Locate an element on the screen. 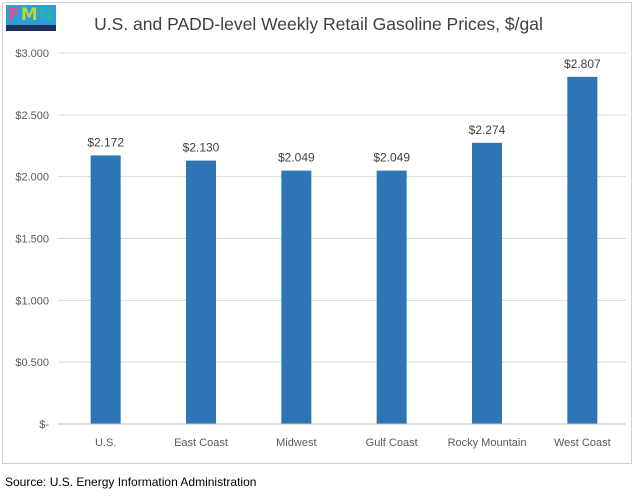  data-label-5: $2.807 is located at coordinates (582, 64).